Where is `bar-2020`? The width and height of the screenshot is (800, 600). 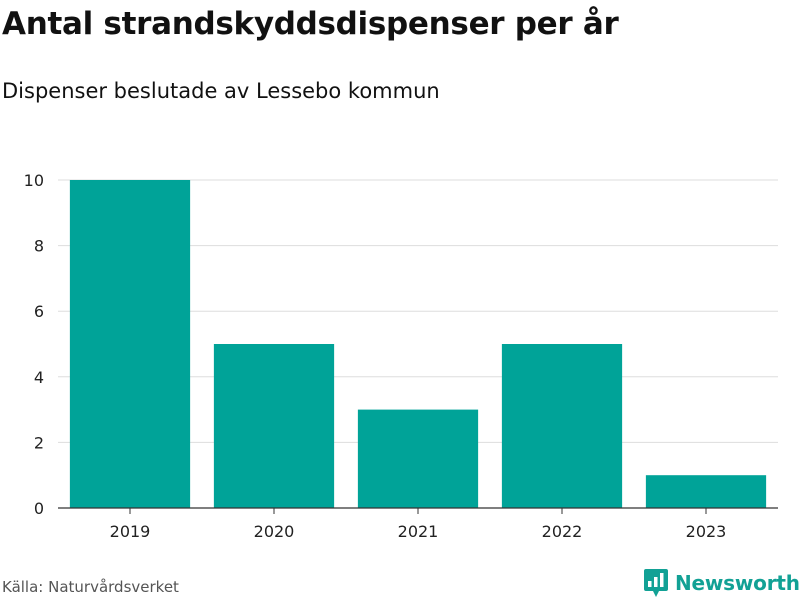 bar-2020 is located at coordinates (274, 426).